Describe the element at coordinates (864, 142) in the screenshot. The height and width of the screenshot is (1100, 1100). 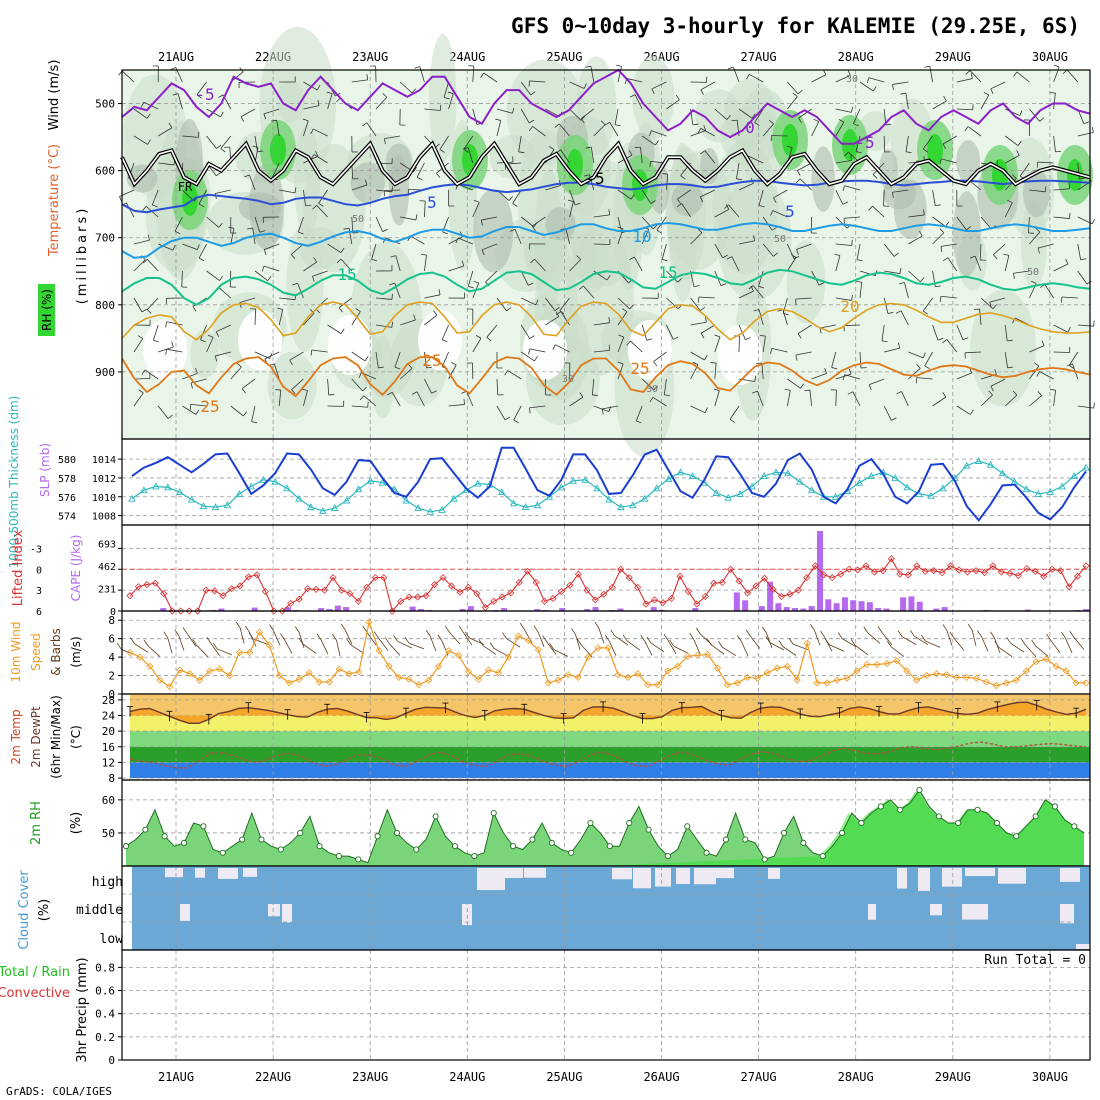
I see `isotherm-label: -5` at that location.